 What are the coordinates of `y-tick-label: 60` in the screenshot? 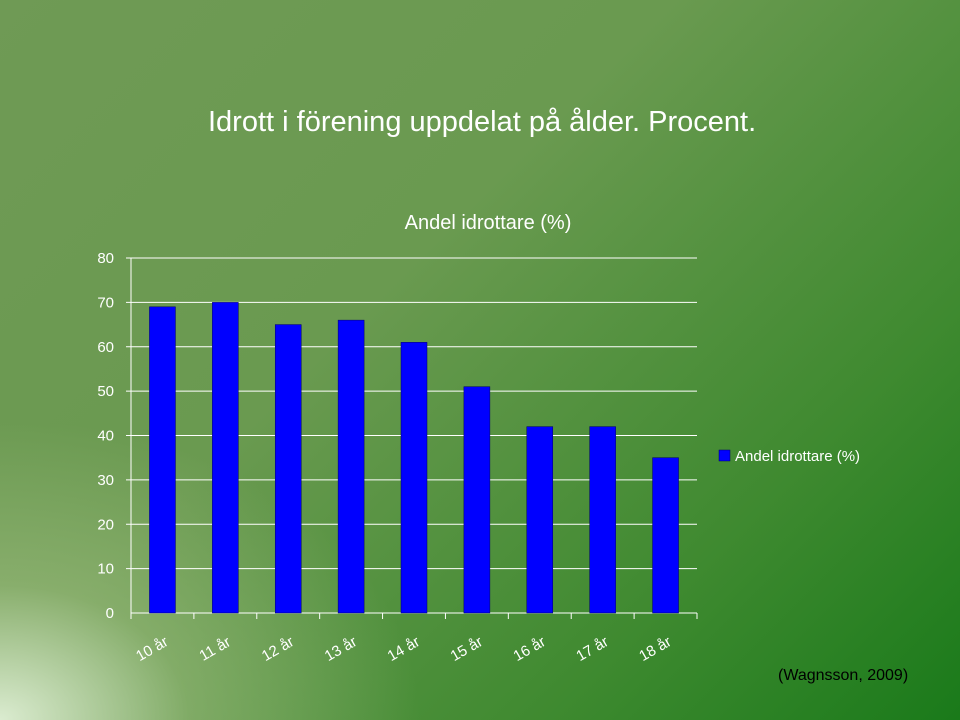 It's located at (105, 347).